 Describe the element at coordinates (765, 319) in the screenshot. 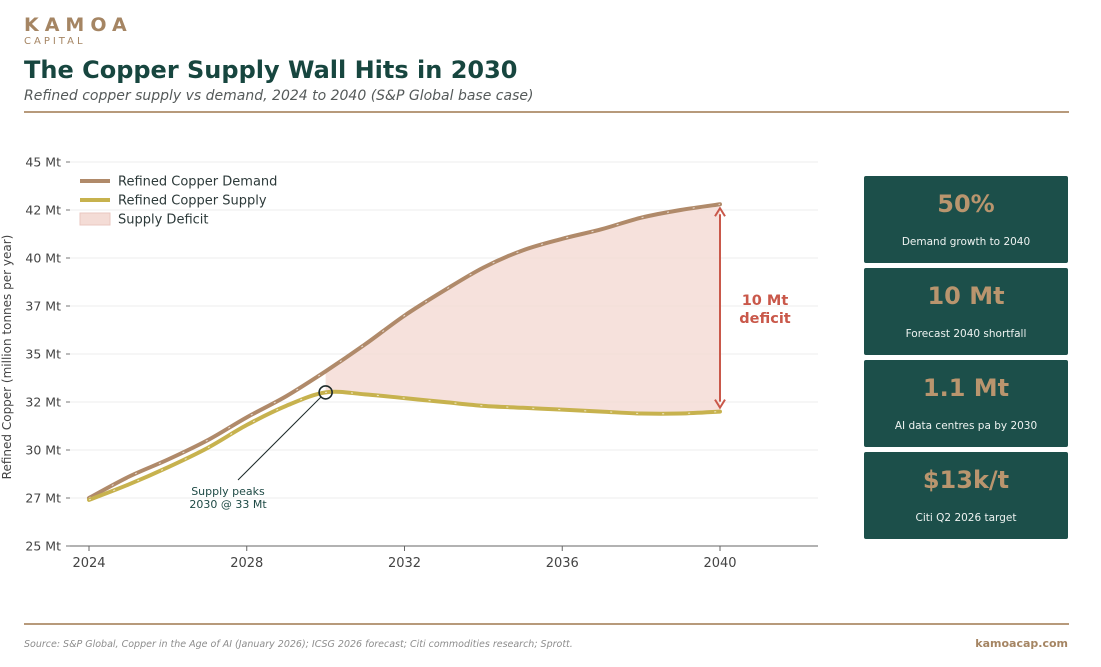

I see `deficit-annotation-label: deficit` at that location.